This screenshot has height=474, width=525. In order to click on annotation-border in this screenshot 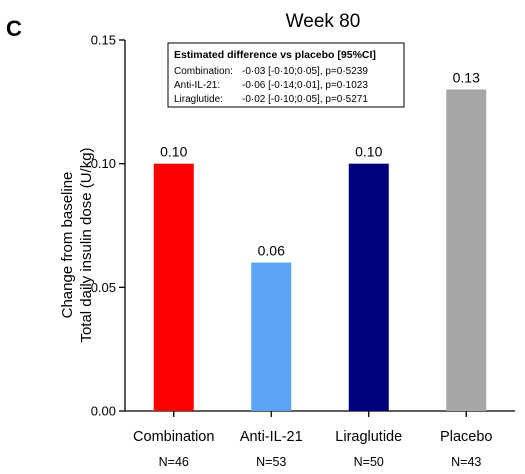, I will do `click(286, 75)`.